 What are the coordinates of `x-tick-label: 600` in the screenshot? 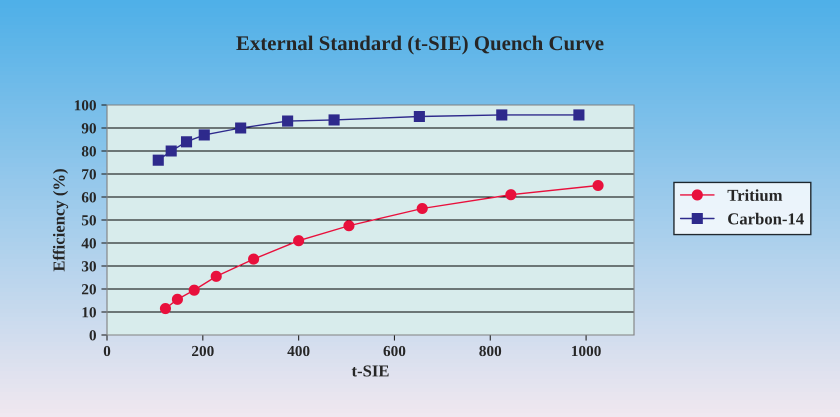 It's located at (395, 351).